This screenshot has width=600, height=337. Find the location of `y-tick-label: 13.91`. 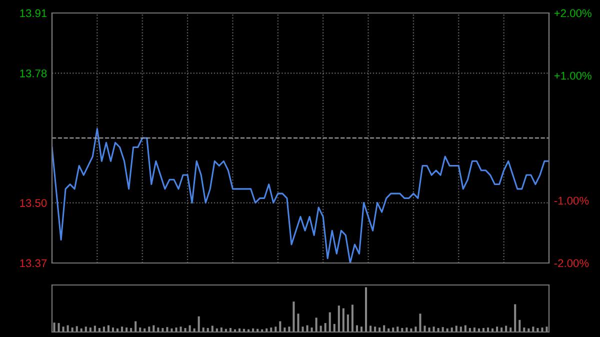

y-tick-label: 13.91 is located at coordinates (33, 13).